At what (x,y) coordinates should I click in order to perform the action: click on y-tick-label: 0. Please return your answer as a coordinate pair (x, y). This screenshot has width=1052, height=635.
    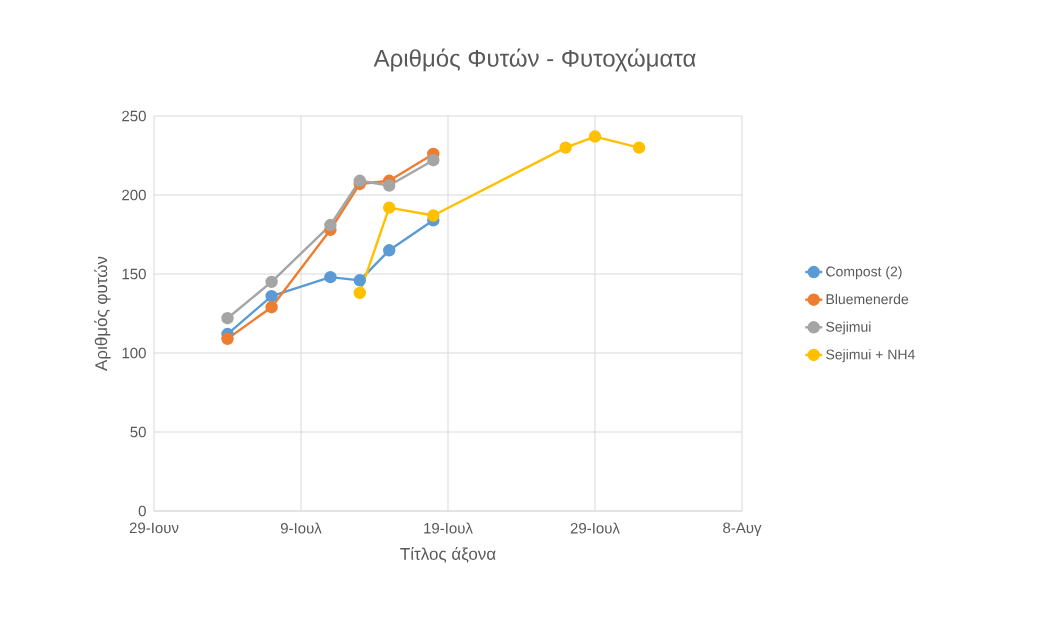
    Looking at the image, I should click on (142, 511).